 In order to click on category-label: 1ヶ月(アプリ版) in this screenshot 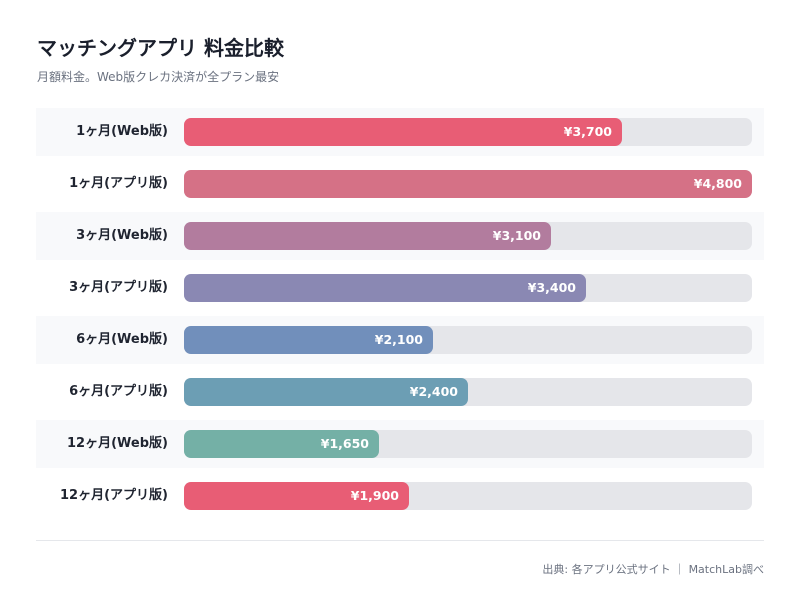, I will do `click(118, 183)`.